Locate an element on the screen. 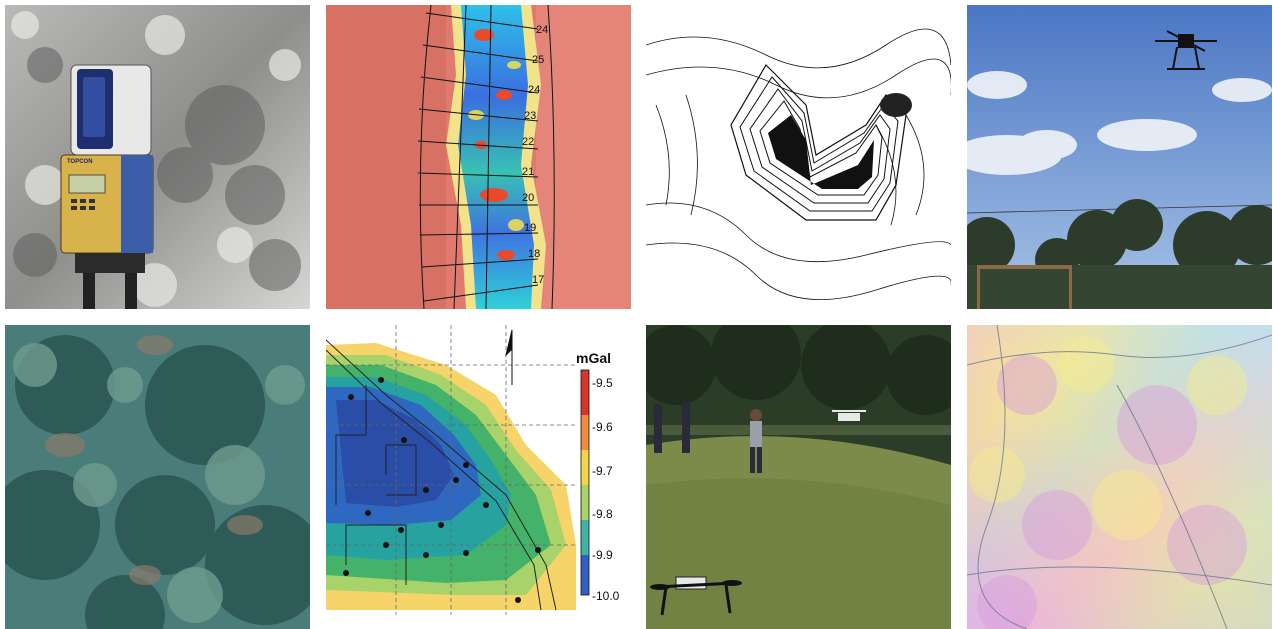 This screenshot has width=1273, height=629. drone-sky-photo is located at coordinates (1119, 157).